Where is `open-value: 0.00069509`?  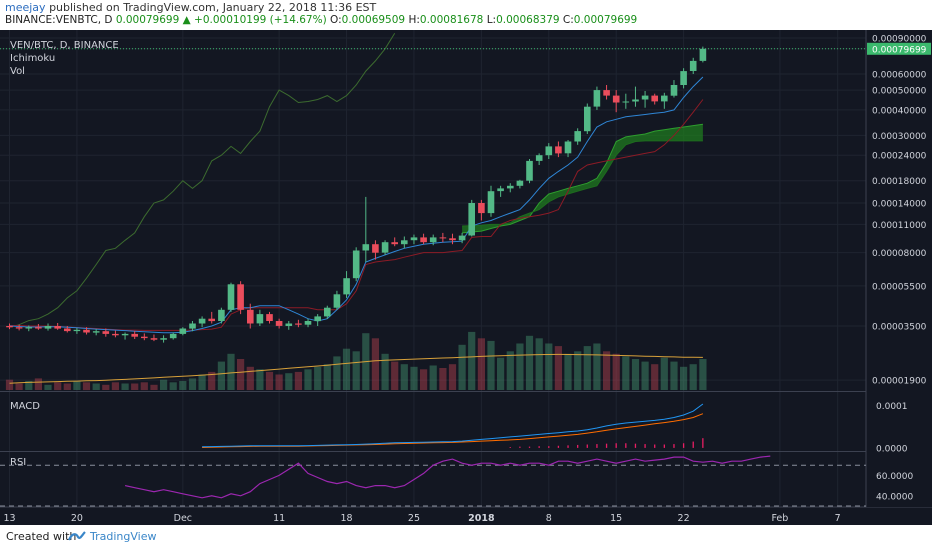
open-value: 0.00069509 is located at coordinates (373, 20).